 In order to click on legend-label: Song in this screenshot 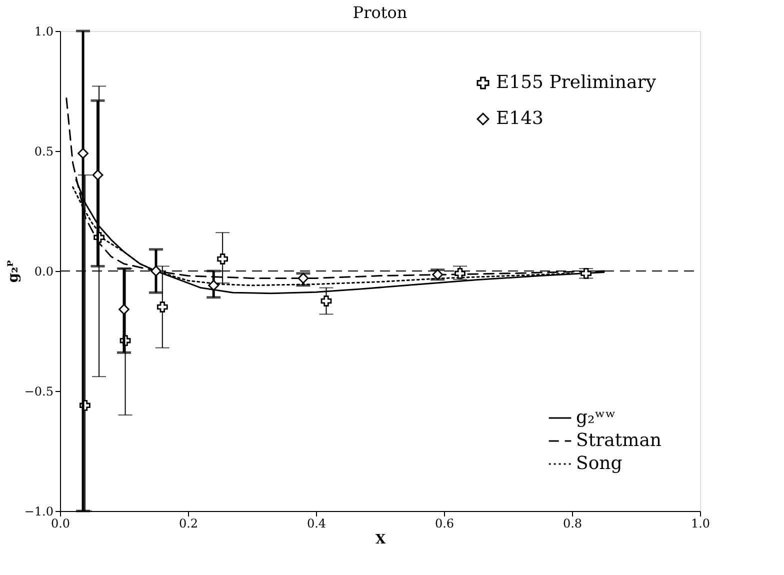, I will do `click(599, 463)`.